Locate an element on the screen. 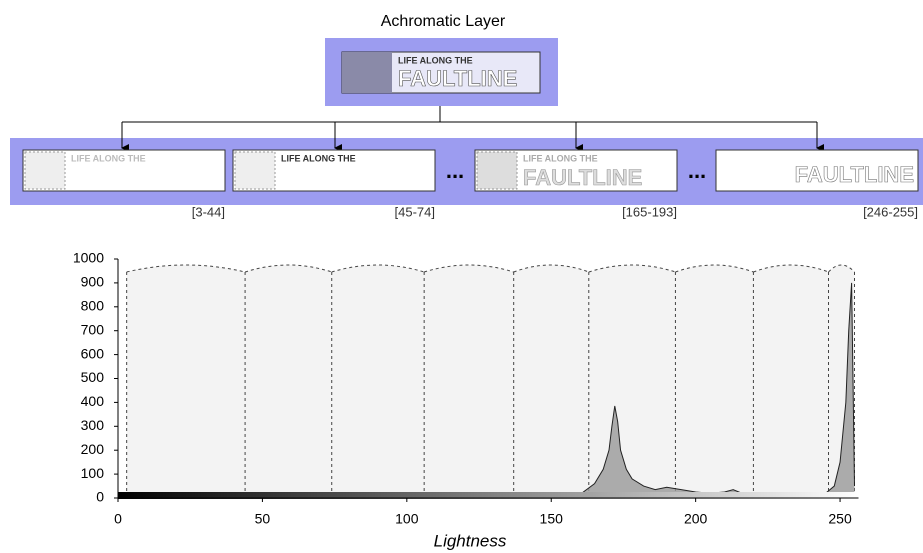  x-tick-label: 50 is located at coordinates (263, 519).